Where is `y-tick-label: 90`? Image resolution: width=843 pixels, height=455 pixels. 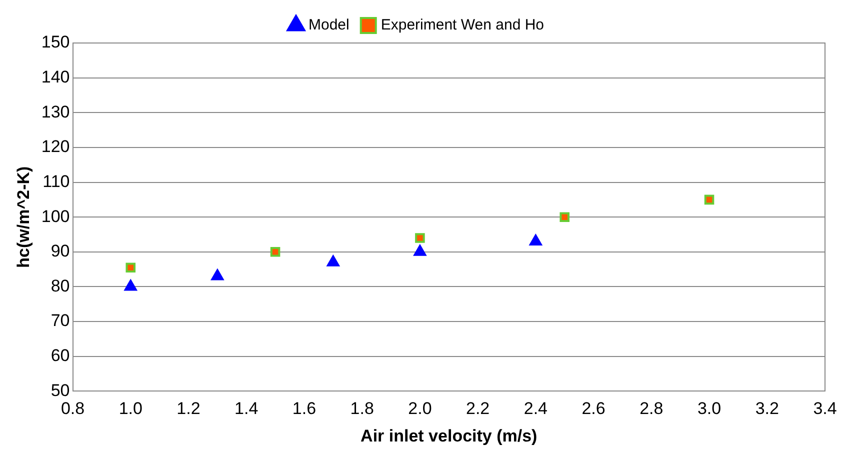 y-tick-label: 90 is located at coordinates (60, 251).